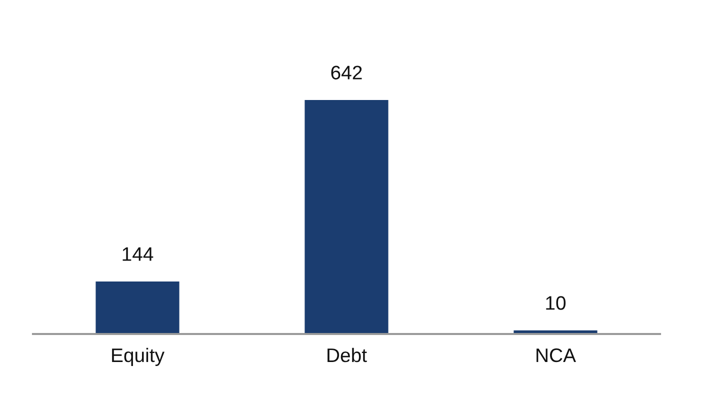  I want to click on data-label: 144, so click(138, 254).